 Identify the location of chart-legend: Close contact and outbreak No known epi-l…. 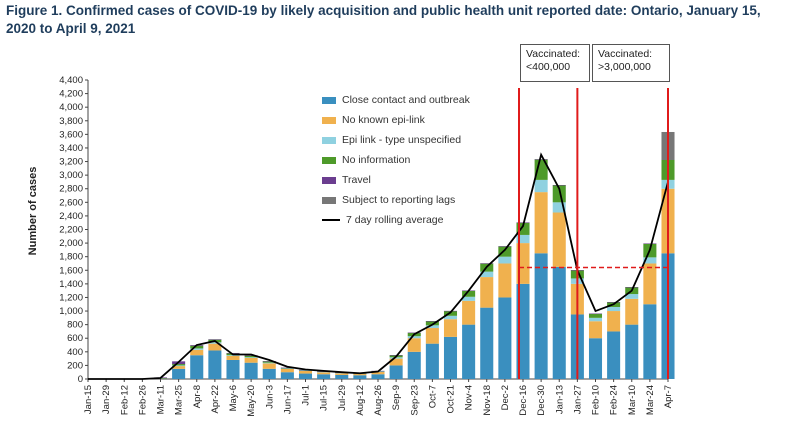
(396, 160).